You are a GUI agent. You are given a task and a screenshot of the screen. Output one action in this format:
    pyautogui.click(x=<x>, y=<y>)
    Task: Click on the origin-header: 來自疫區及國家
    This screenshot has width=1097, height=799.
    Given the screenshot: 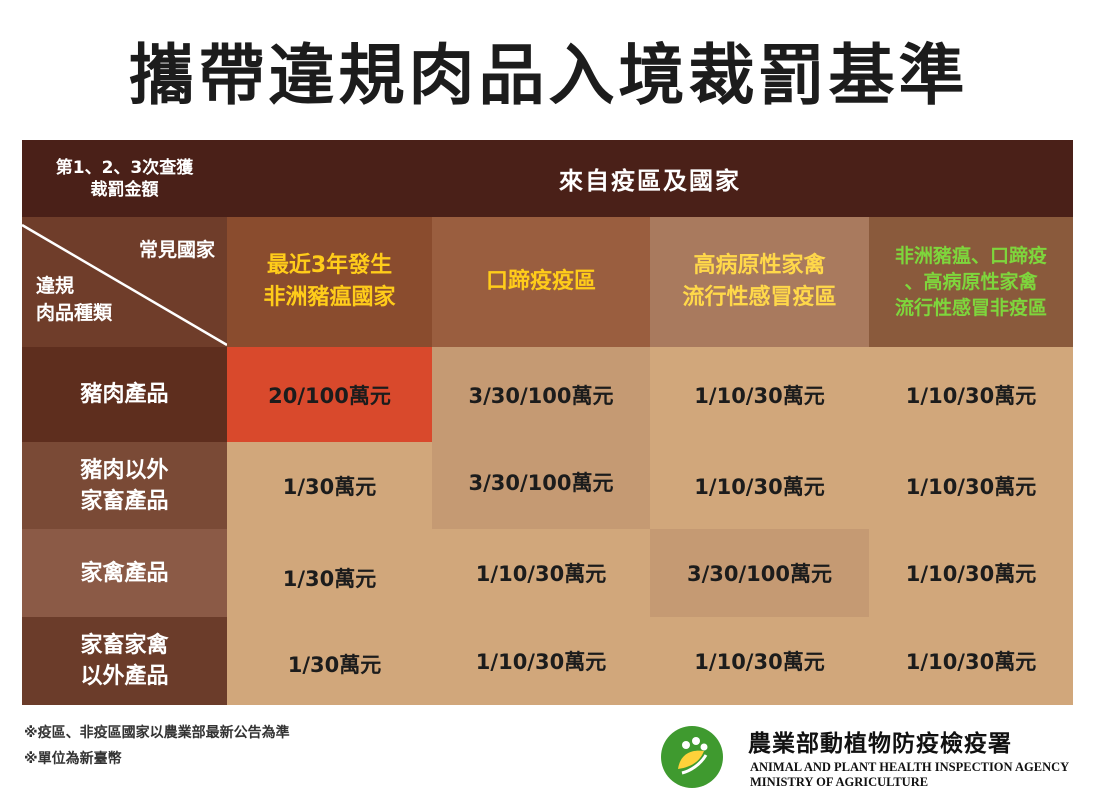 What is the action you would take?
    pyautogui.click(x=650, y=178)
    